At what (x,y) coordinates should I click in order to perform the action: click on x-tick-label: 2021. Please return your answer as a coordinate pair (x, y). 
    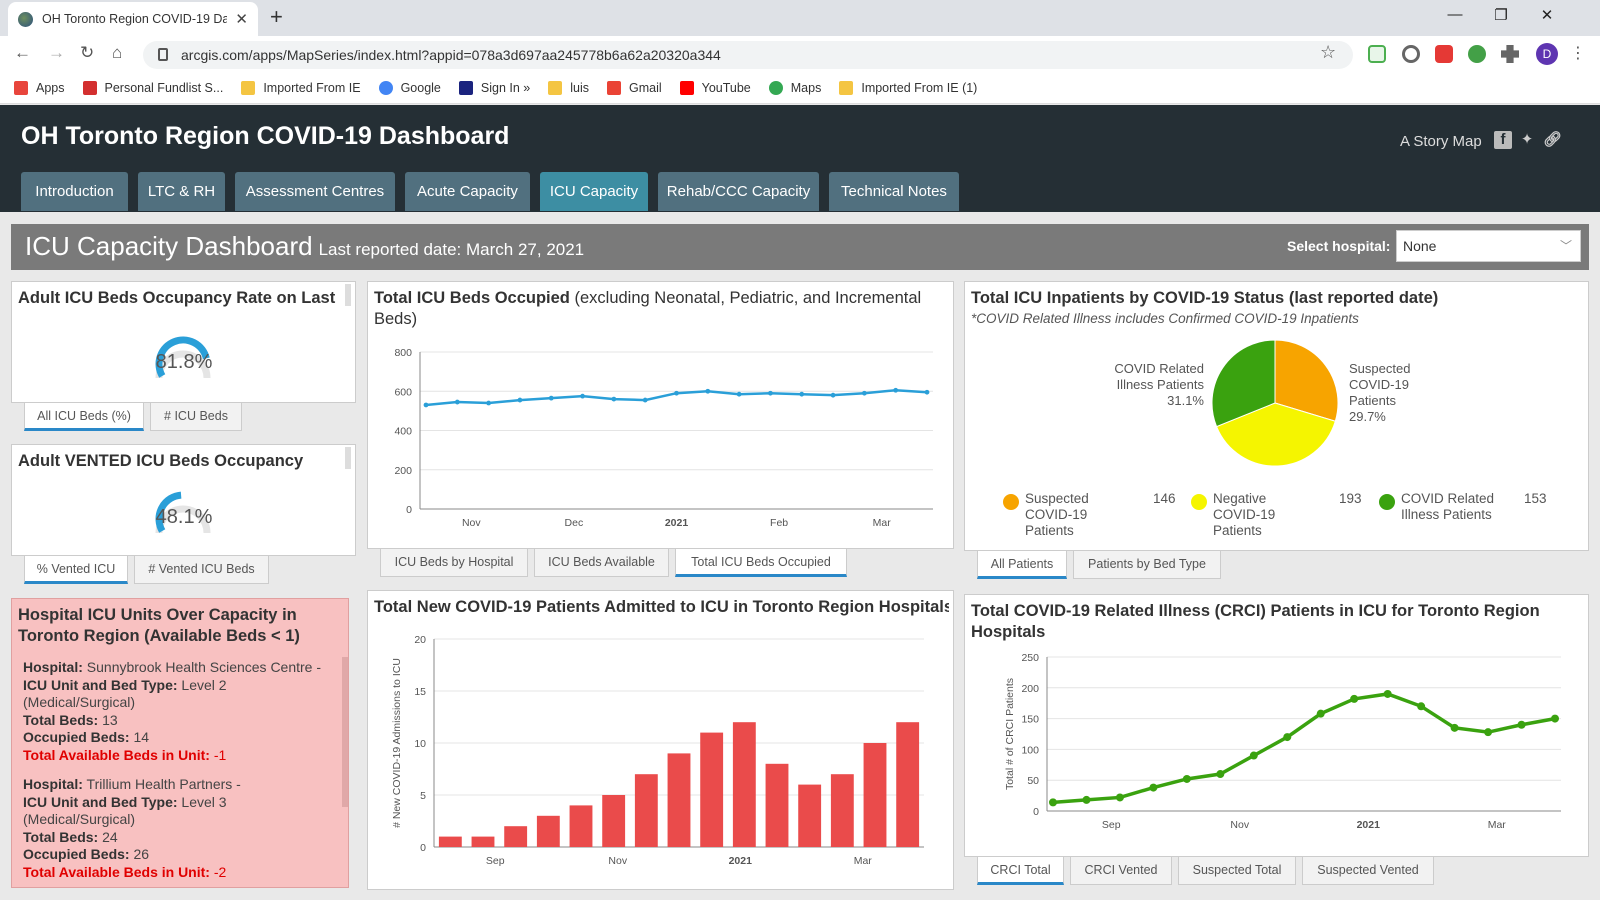
    Looking at the image, I should click on (1369, 825).